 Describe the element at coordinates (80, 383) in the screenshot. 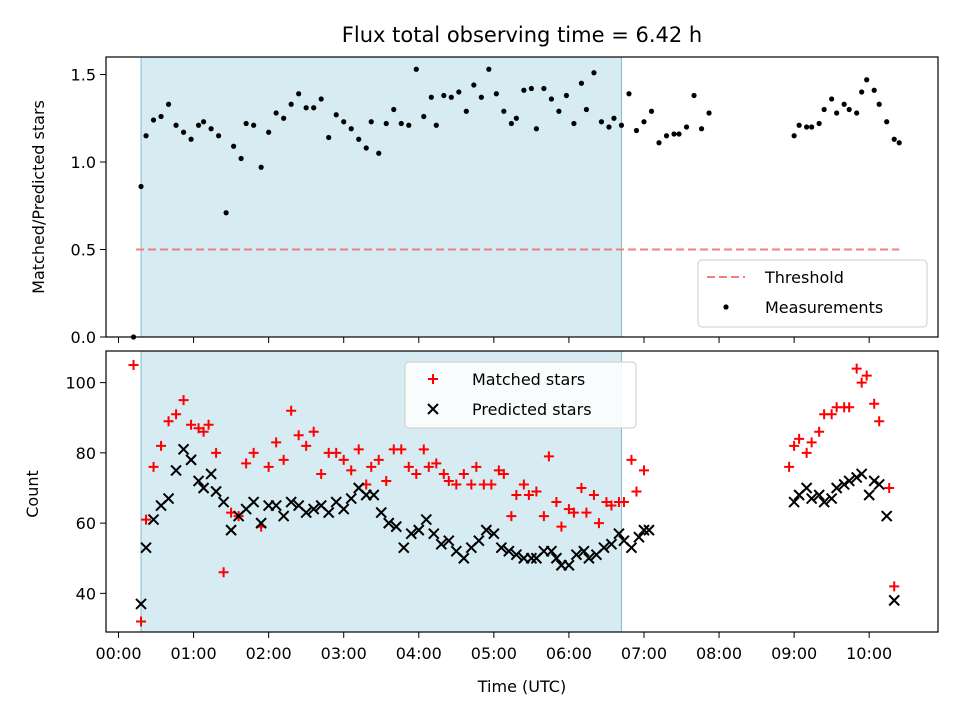

I see `y-tick-label: 100` at that location.